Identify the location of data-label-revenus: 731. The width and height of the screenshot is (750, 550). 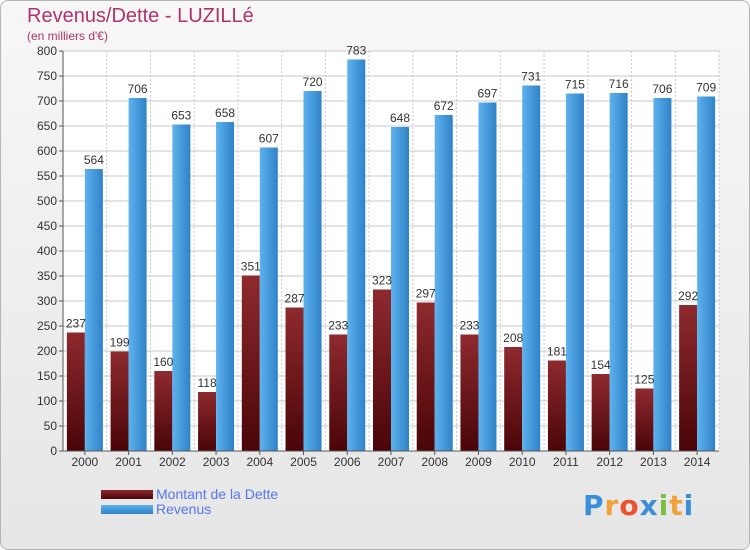
(531, 77).